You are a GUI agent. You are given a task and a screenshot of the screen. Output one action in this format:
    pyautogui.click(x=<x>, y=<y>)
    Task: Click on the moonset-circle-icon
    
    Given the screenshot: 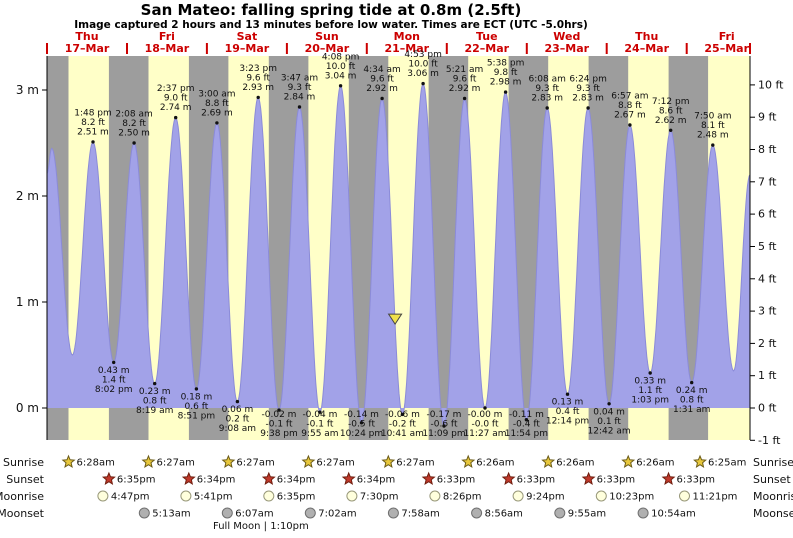 What is the action you would take?
    pyautogui.click(x=144, y=513)
    